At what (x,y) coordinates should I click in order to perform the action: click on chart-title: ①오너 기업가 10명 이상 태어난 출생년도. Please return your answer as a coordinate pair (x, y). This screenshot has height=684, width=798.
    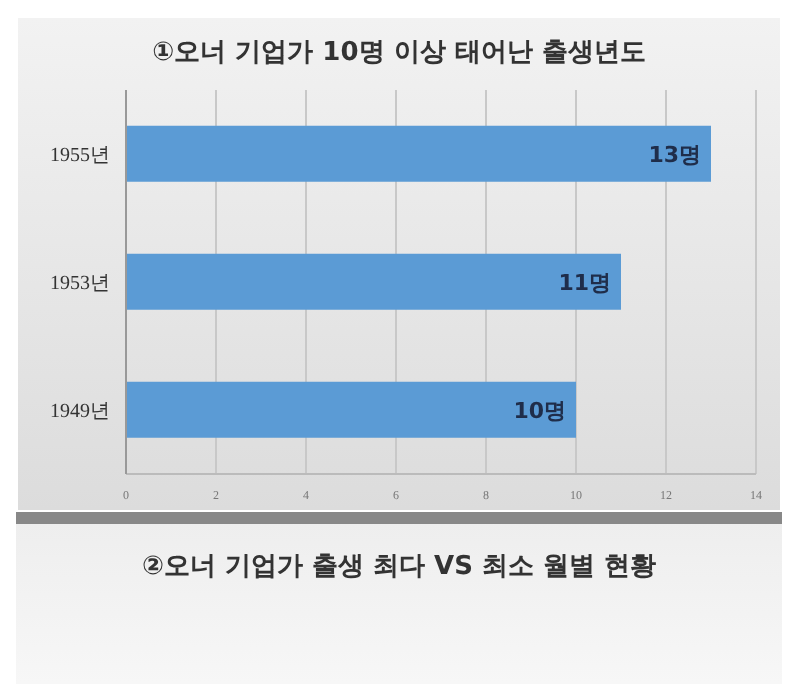
    Looking at the image, I should click on (399, 54).